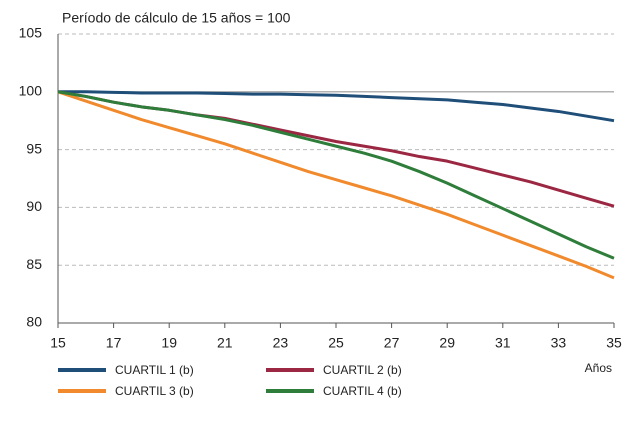 Image resolution: width=627 pixels, height=423 pixels. Describe the element at coordinates (281, 343) in the screenshot. I see `x-tick-label: 23` at that location.